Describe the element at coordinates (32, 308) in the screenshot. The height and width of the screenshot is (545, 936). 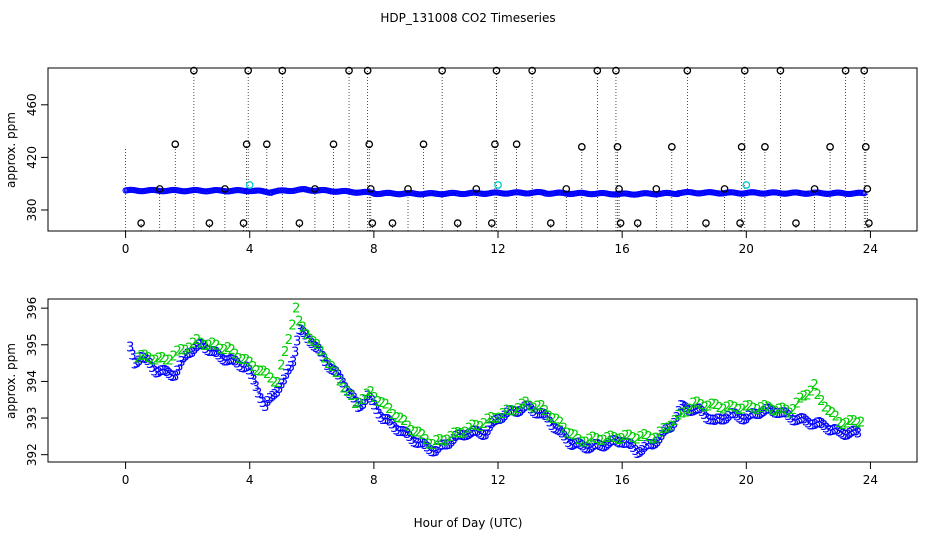
I see `bottom-y-tick-label: 396` at that location.